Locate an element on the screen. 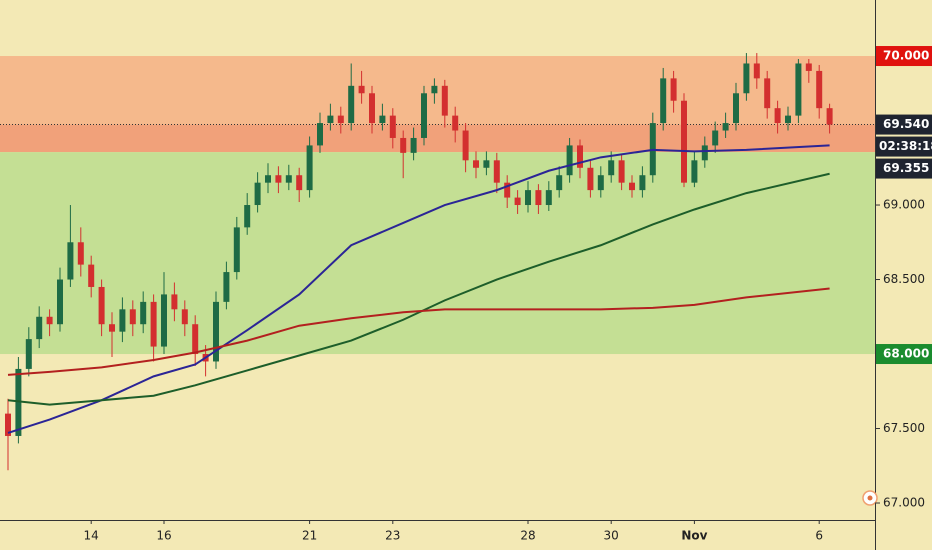 This screenshot has width=932, height=550. price-label: 69.355 is located at coordinates (906, 168).